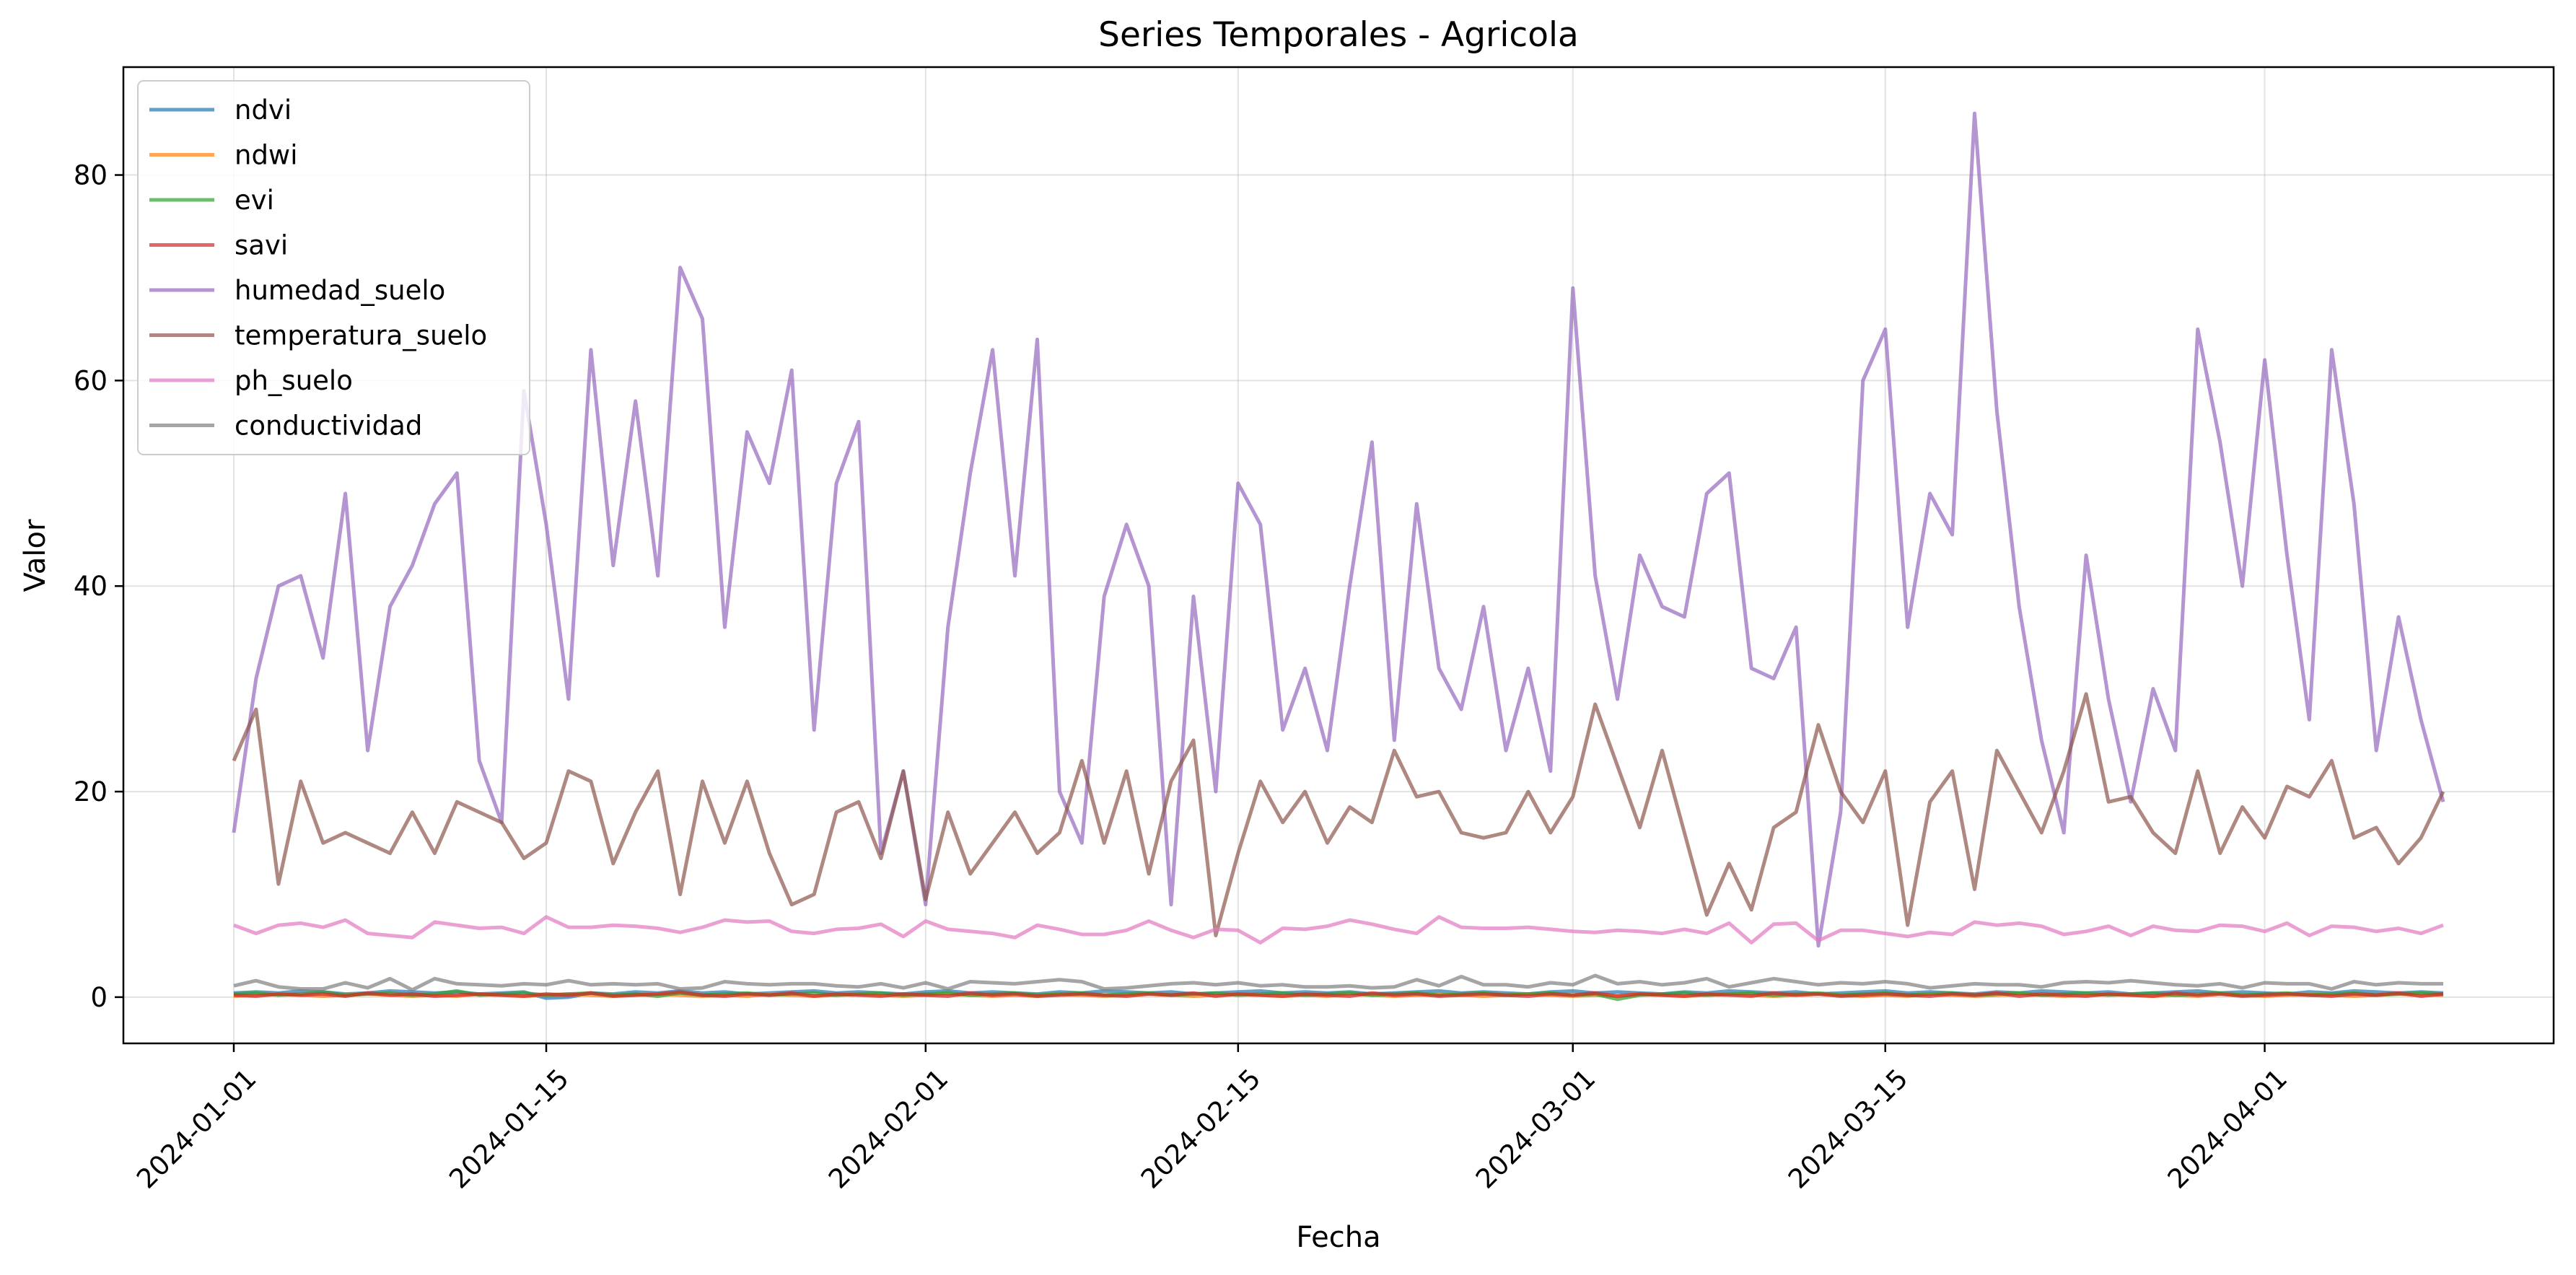 Image resolution: width=2576 pixels, height=1275 pixels. Describe the element at coordinates (294, 381) in the screenshot. I see `legend-label-ph_suelo: ph_suelo` at that location.